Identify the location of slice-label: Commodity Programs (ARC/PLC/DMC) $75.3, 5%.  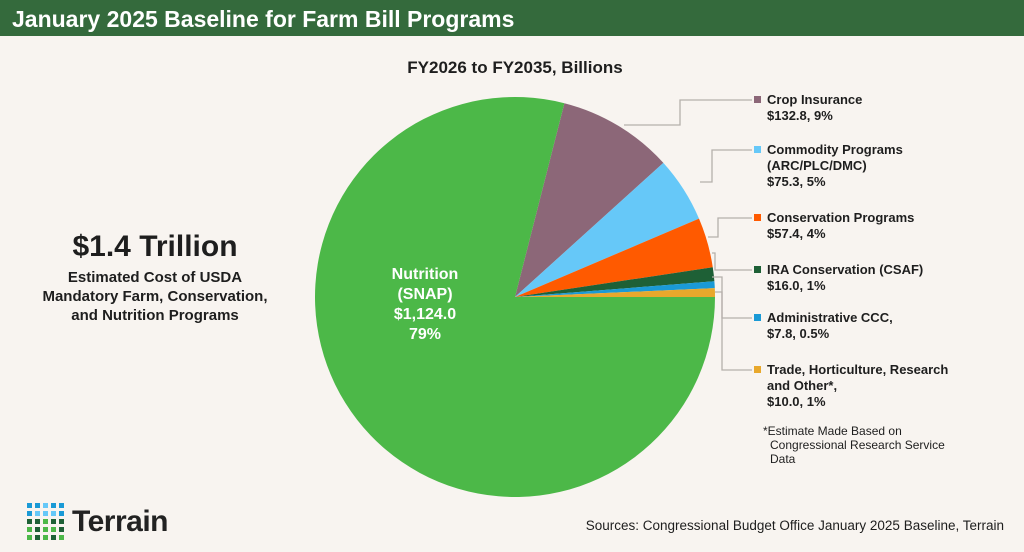
(880, 166).